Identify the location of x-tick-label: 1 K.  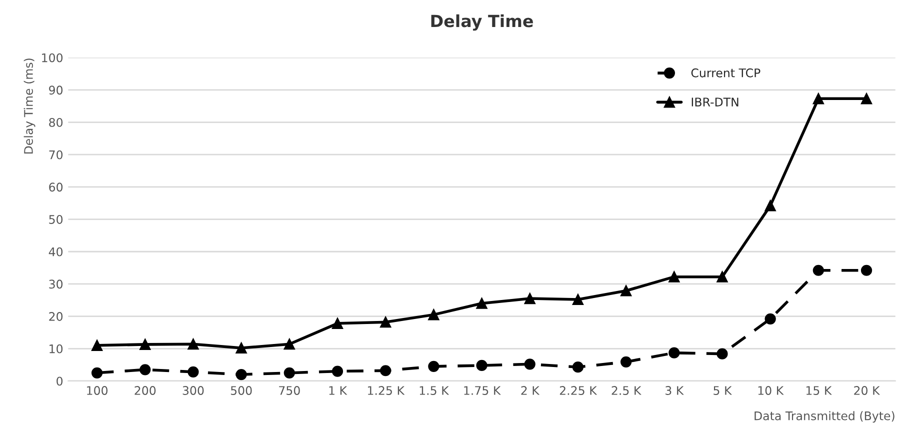
(338, 390).